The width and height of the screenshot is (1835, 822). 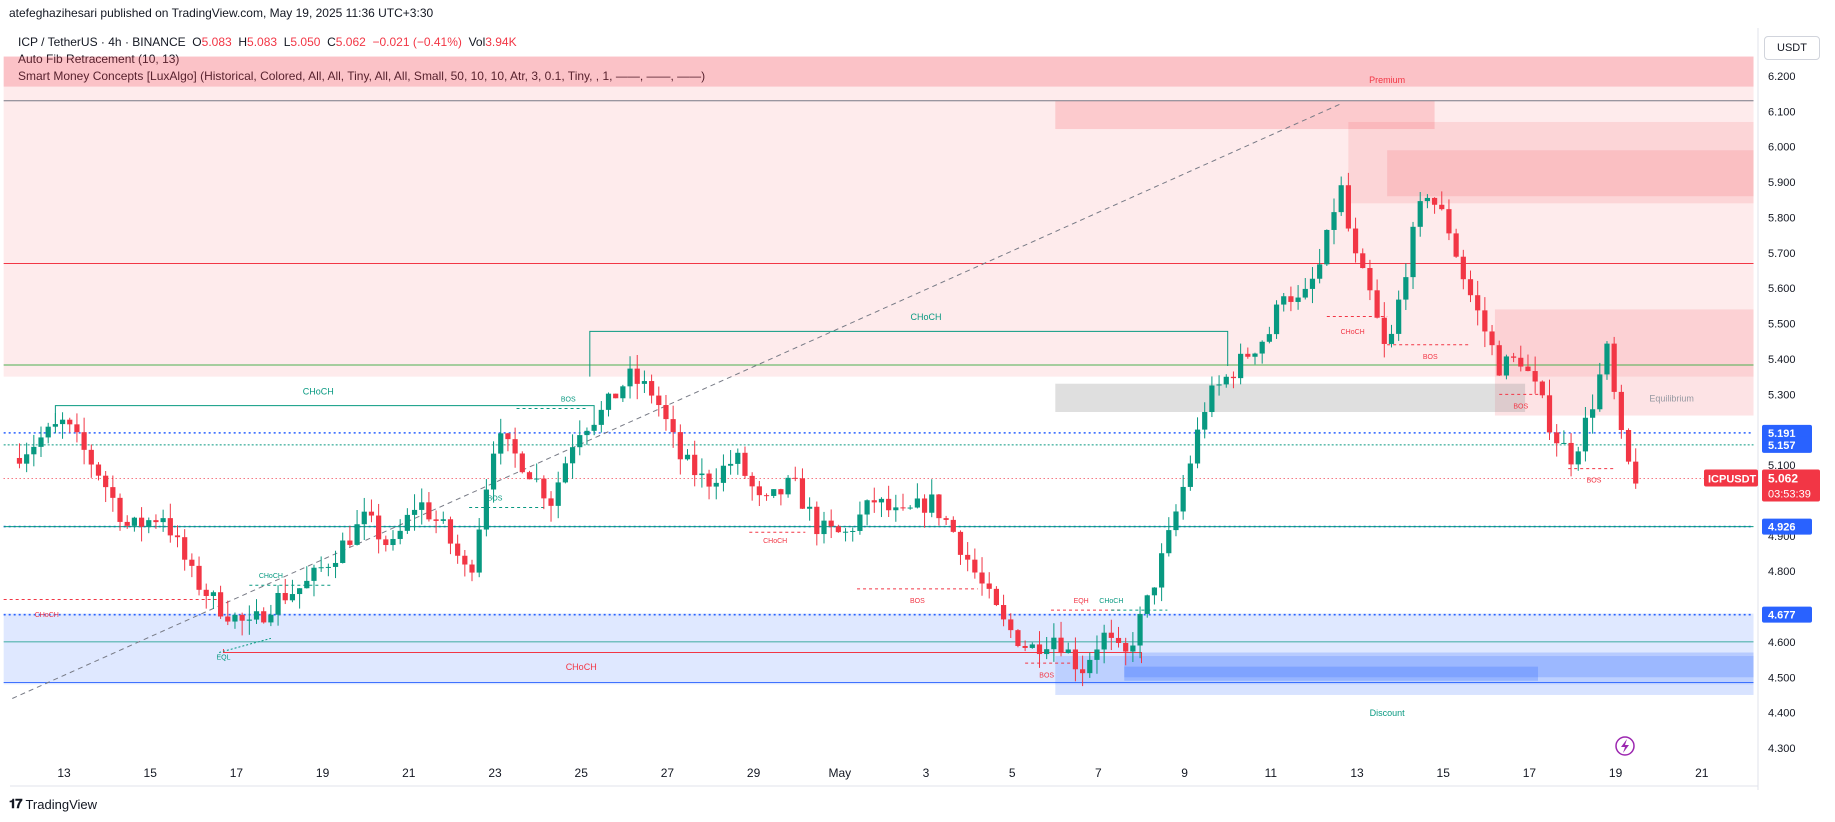 What do you see at coordinates (1444, 773) in the screenshot?
I see `x-tick-label: 15` at bounding box center [1444, 773].